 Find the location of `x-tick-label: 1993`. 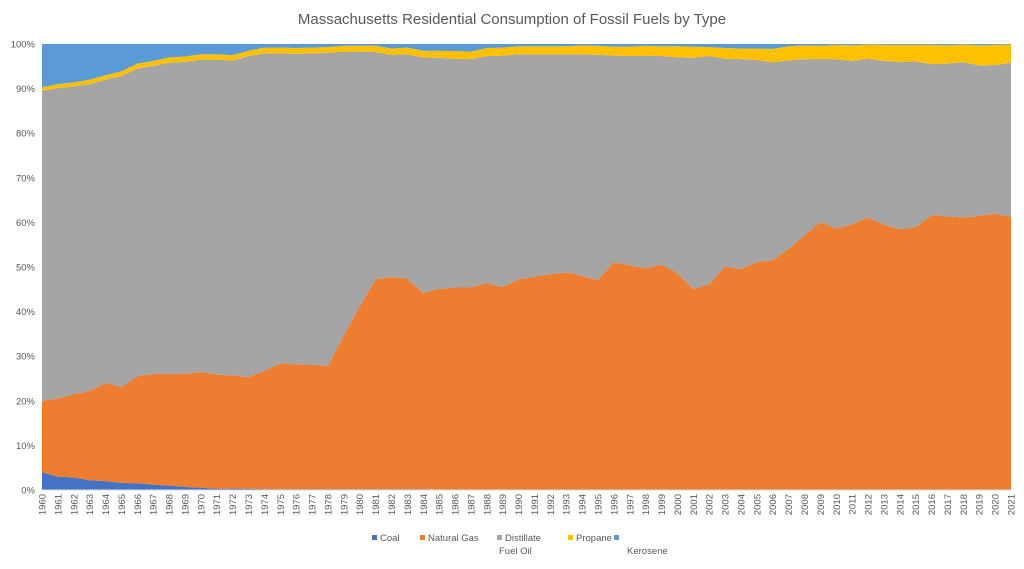

x-tick-label: 1993 is located at coordinates (567, 504).